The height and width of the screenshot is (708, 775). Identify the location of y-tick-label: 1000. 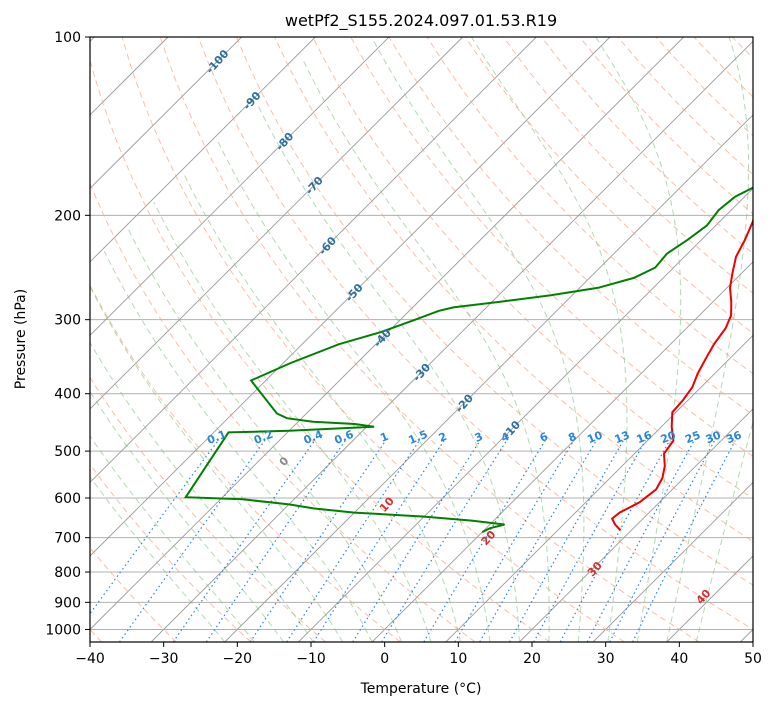
(63, 630).